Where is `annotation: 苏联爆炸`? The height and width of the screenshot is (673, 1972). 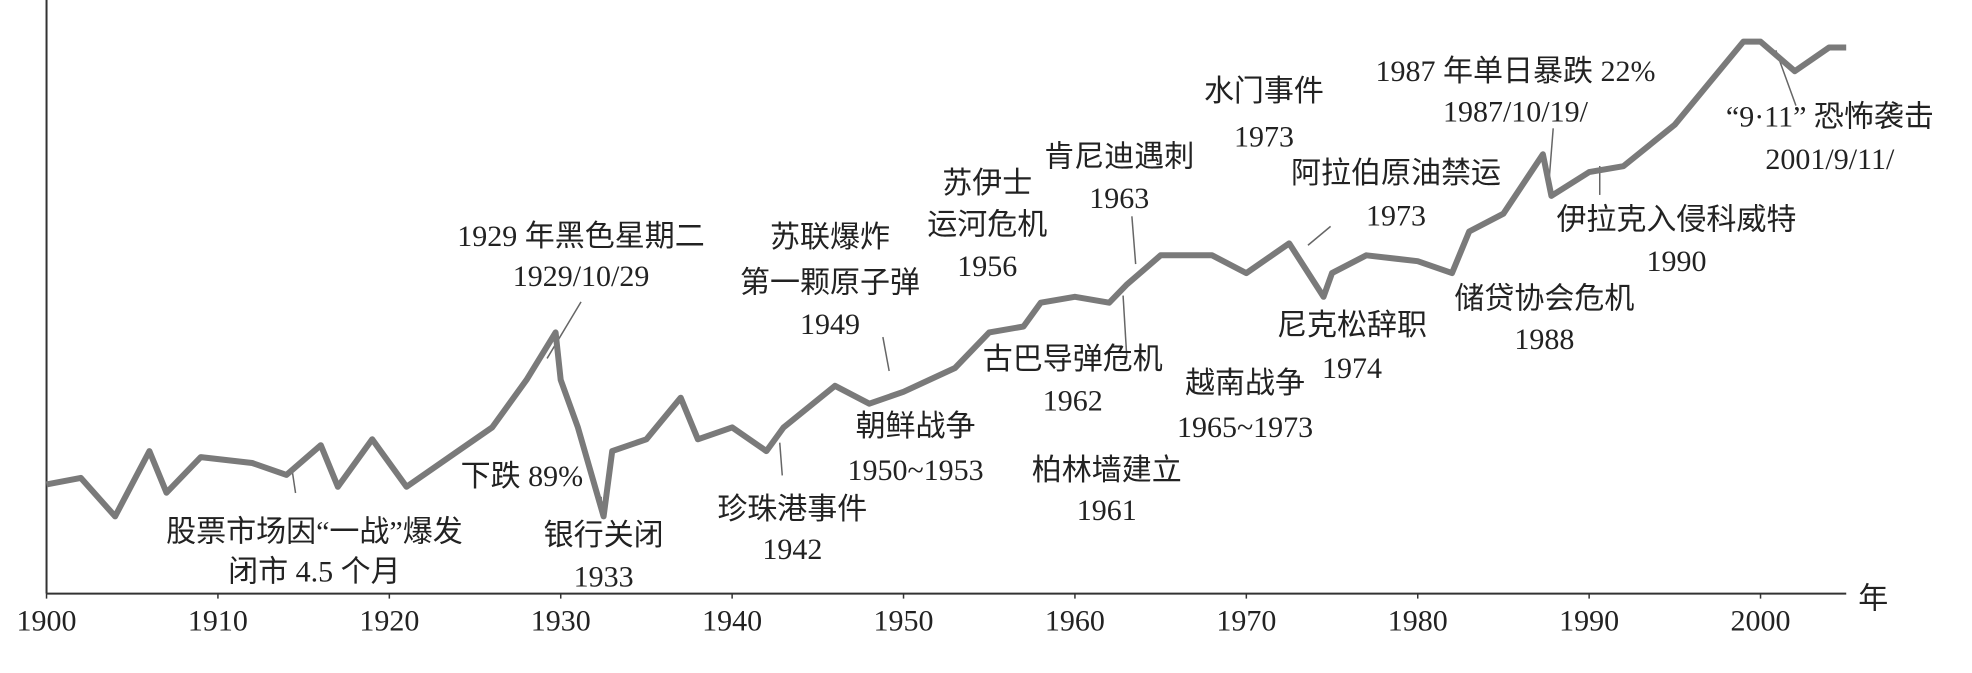
annotation: 苏联爆炸 is located at coordinates (830, 237).